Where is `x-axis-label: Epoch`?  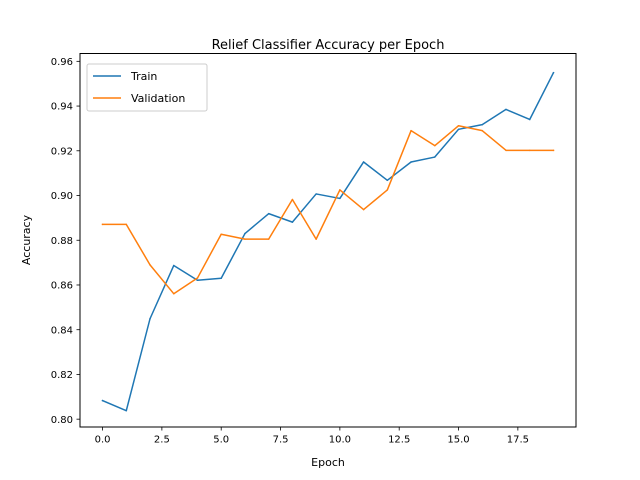 x-axis-label: Epoch is located at coordinates (328, 462).